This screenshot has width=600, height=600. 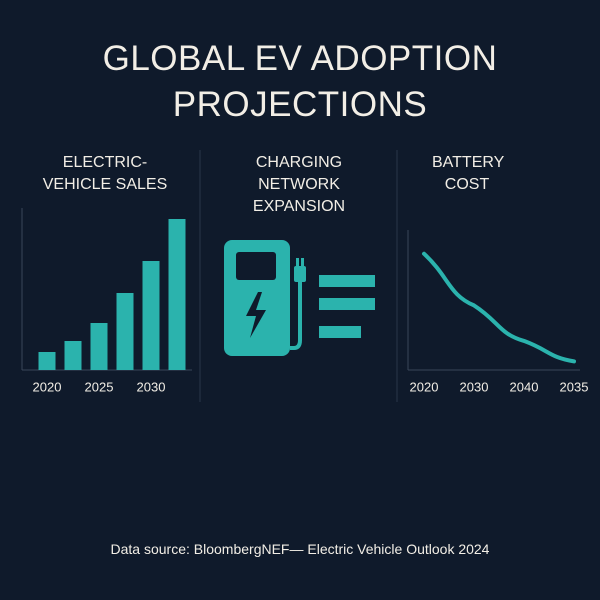 I want to click on panel-title: BATTERY COST, so click(x=468, y=173).